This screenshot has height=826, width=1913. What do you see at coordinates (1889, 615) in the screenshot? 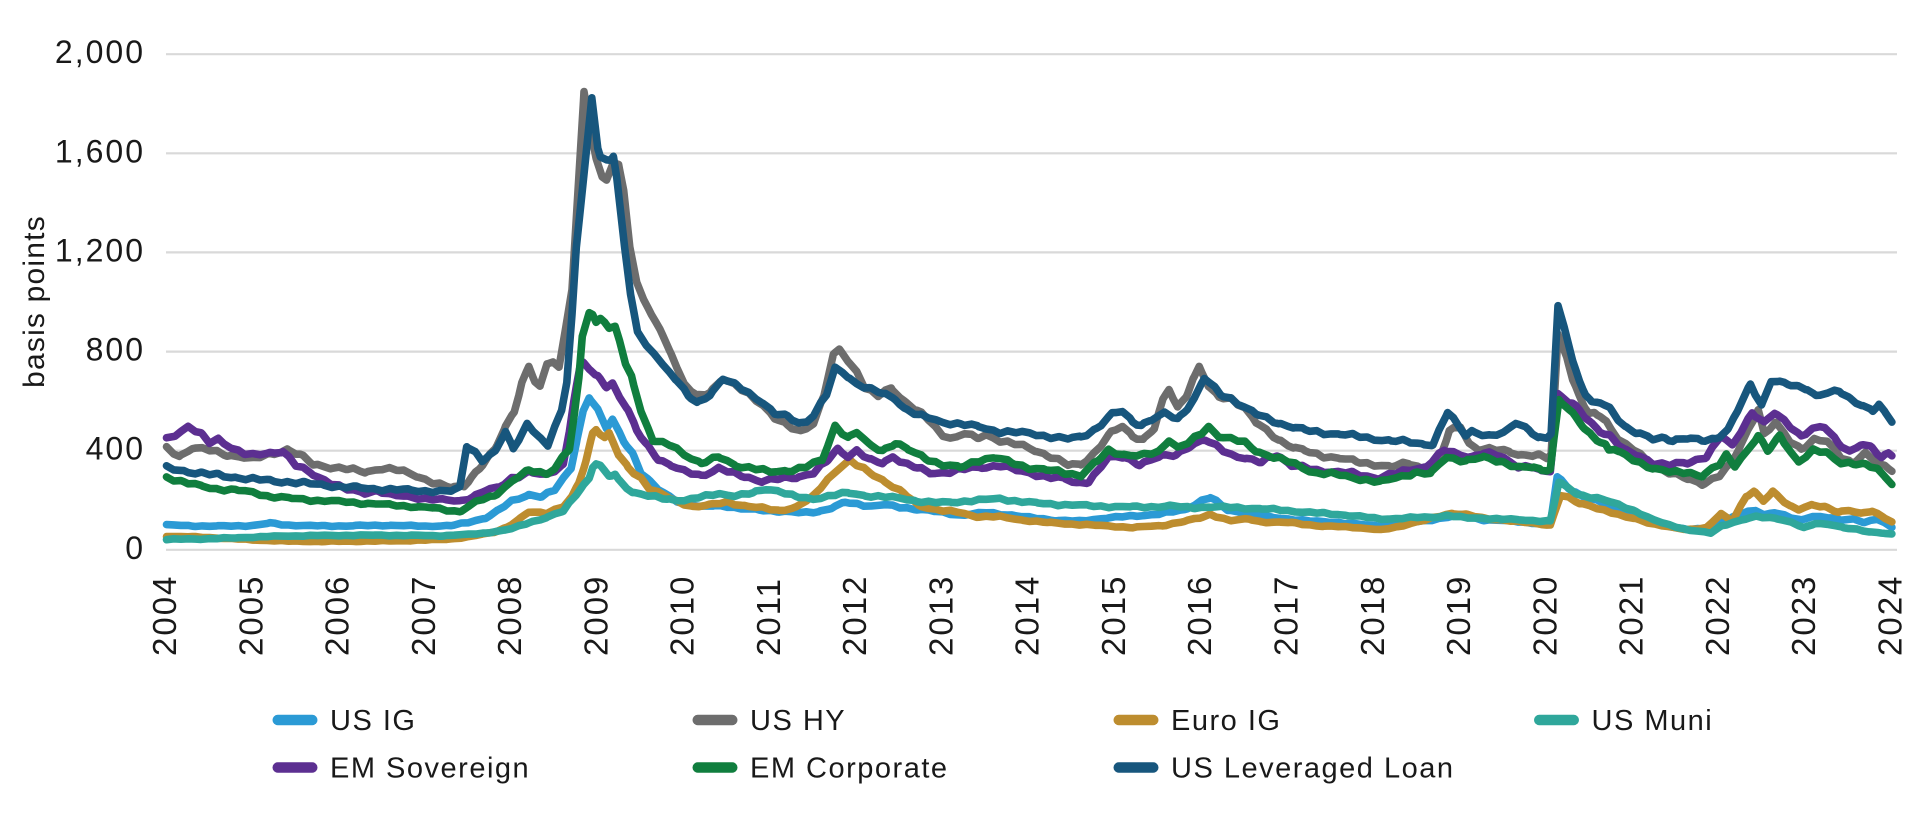
I see `svg-text: 2024` at bounding box center [1889, 615].